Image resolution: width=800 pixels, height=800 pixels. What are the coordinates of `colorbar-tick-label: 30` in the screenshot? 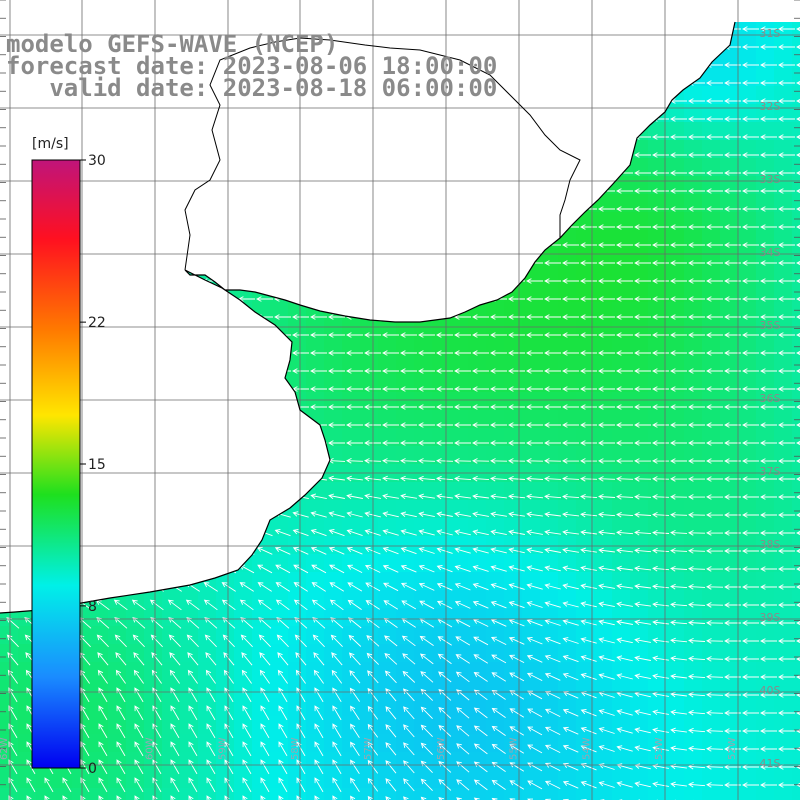 It's located at (97, 161).